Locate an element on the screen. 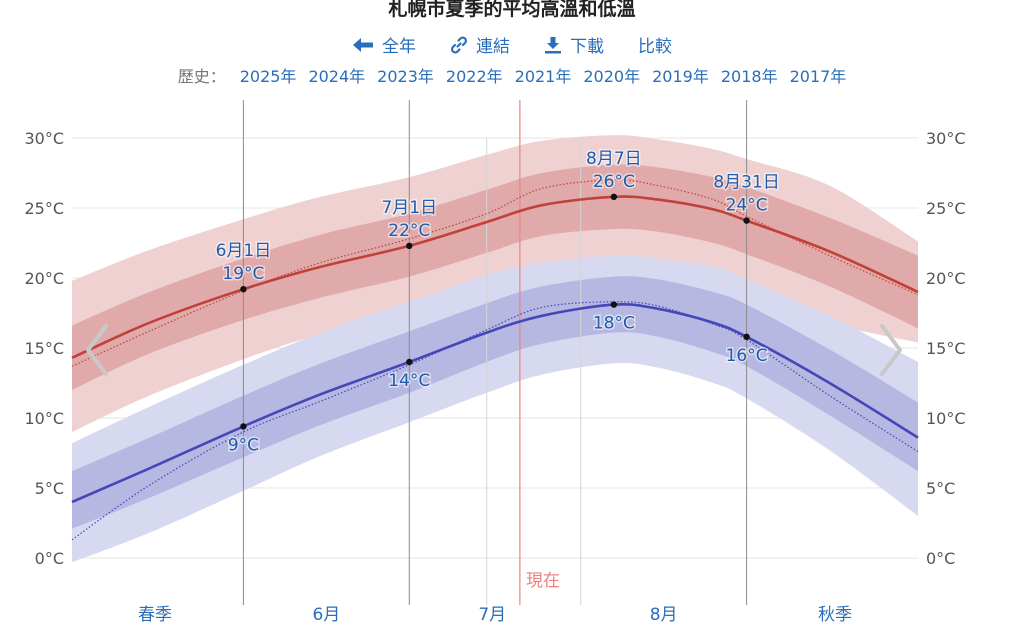 This screenshot has height=628, width=1024. marker-value-label: 24°C is located at coordinates (747, 206).